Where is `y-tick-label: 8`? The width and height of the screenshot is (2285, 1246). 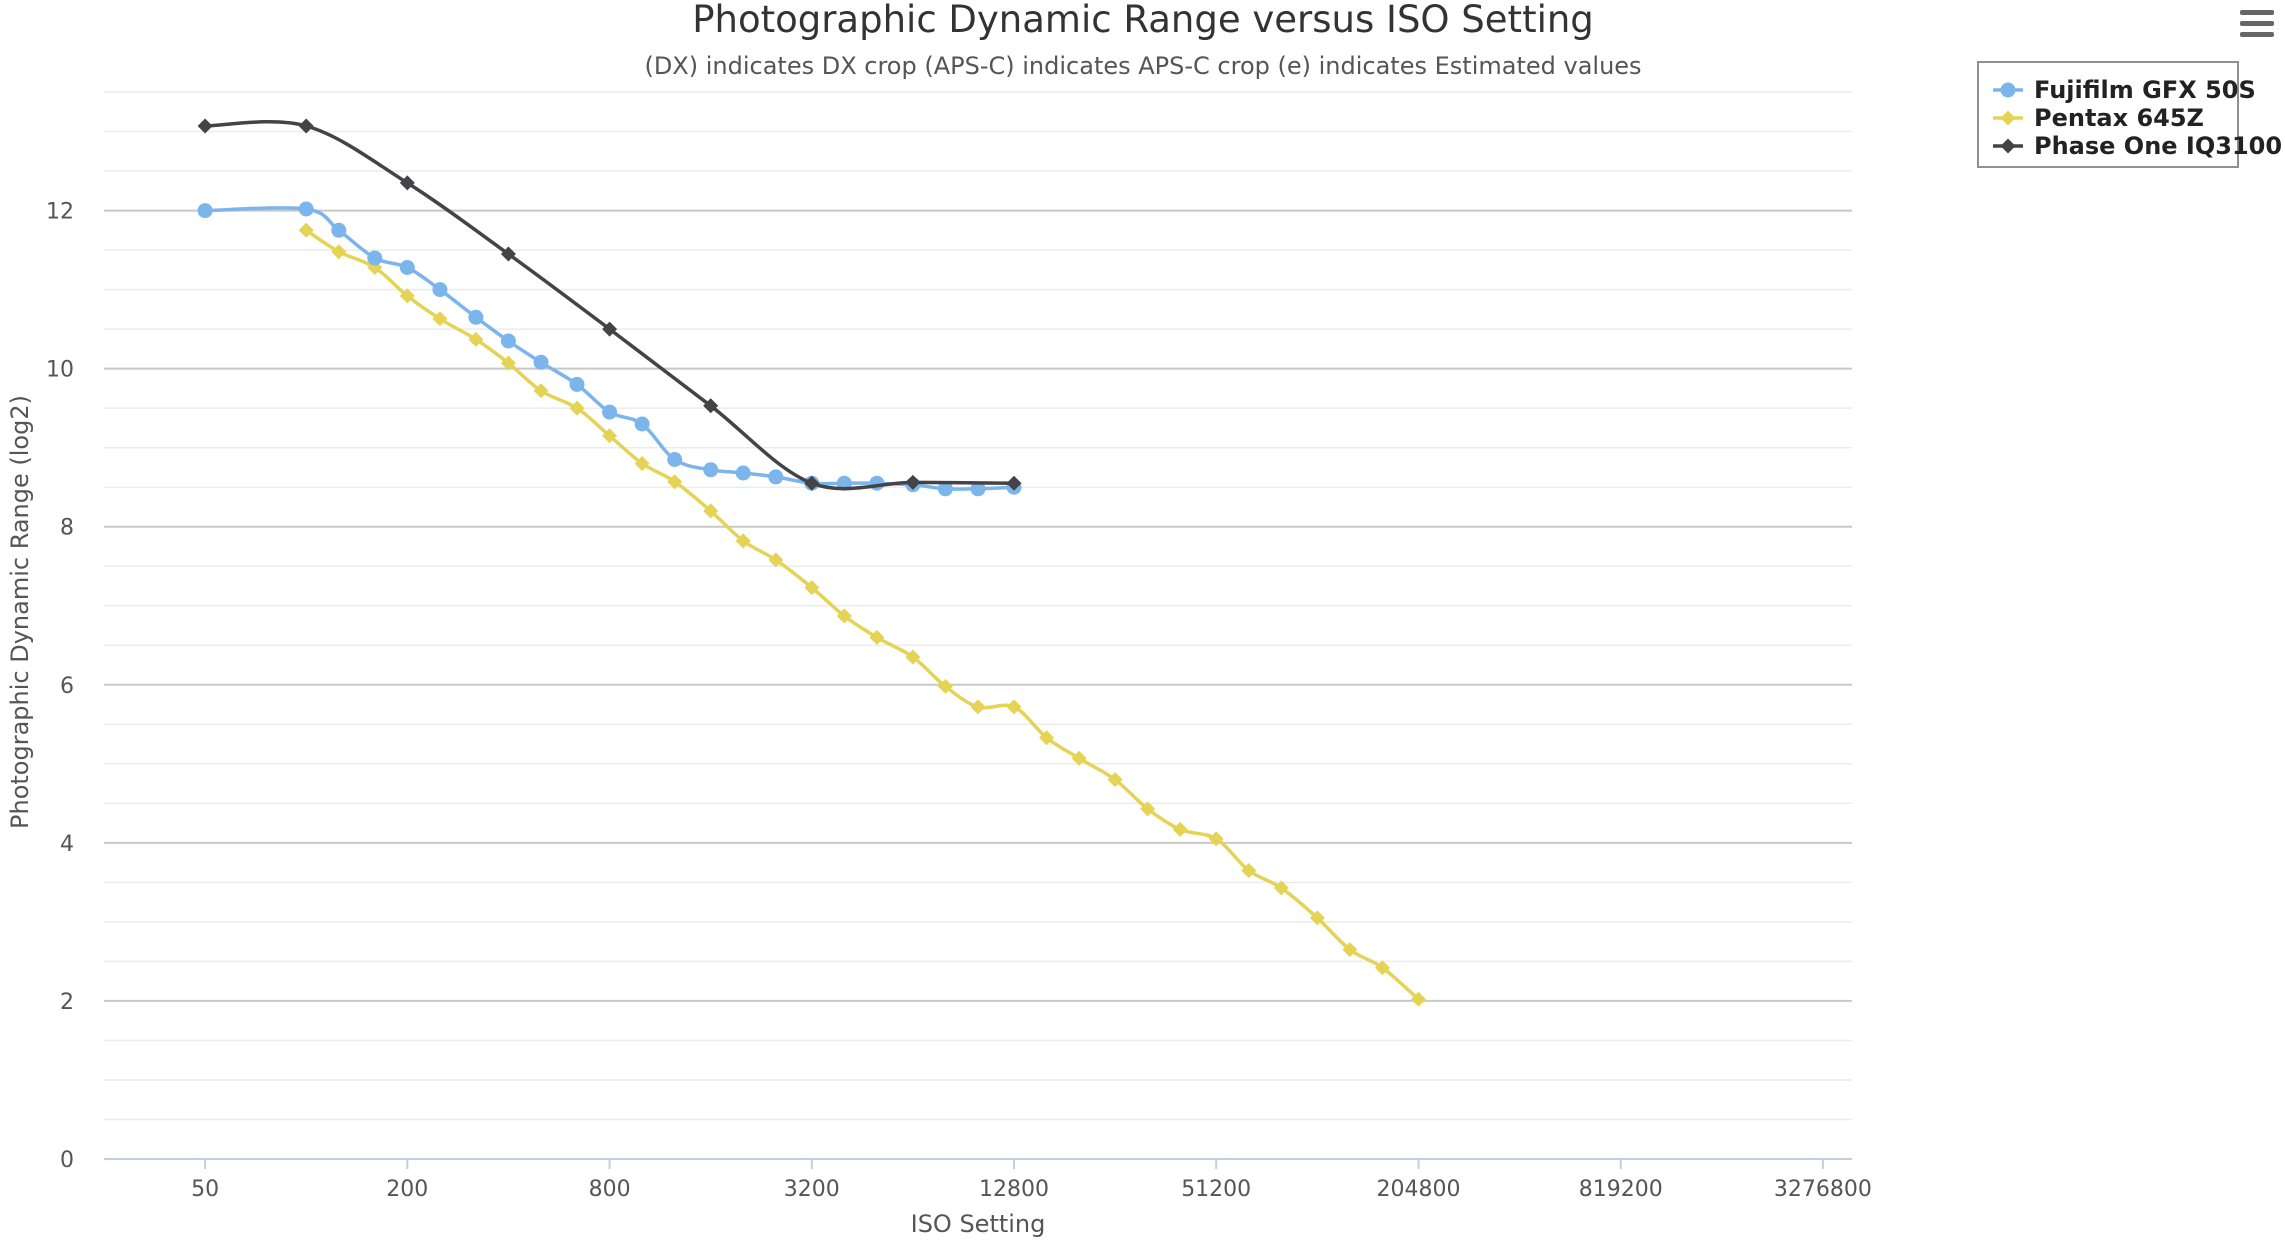 y-tick-label: 8 is located at coordinates (67, 528).